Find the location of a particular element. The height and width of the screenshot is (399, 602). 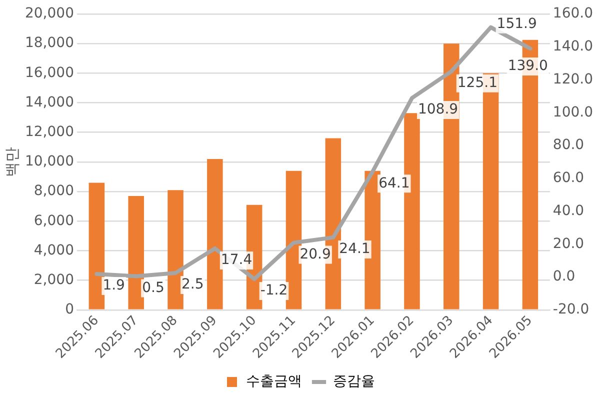

y-tick-label: 0 is located at coordinates (69, 310).